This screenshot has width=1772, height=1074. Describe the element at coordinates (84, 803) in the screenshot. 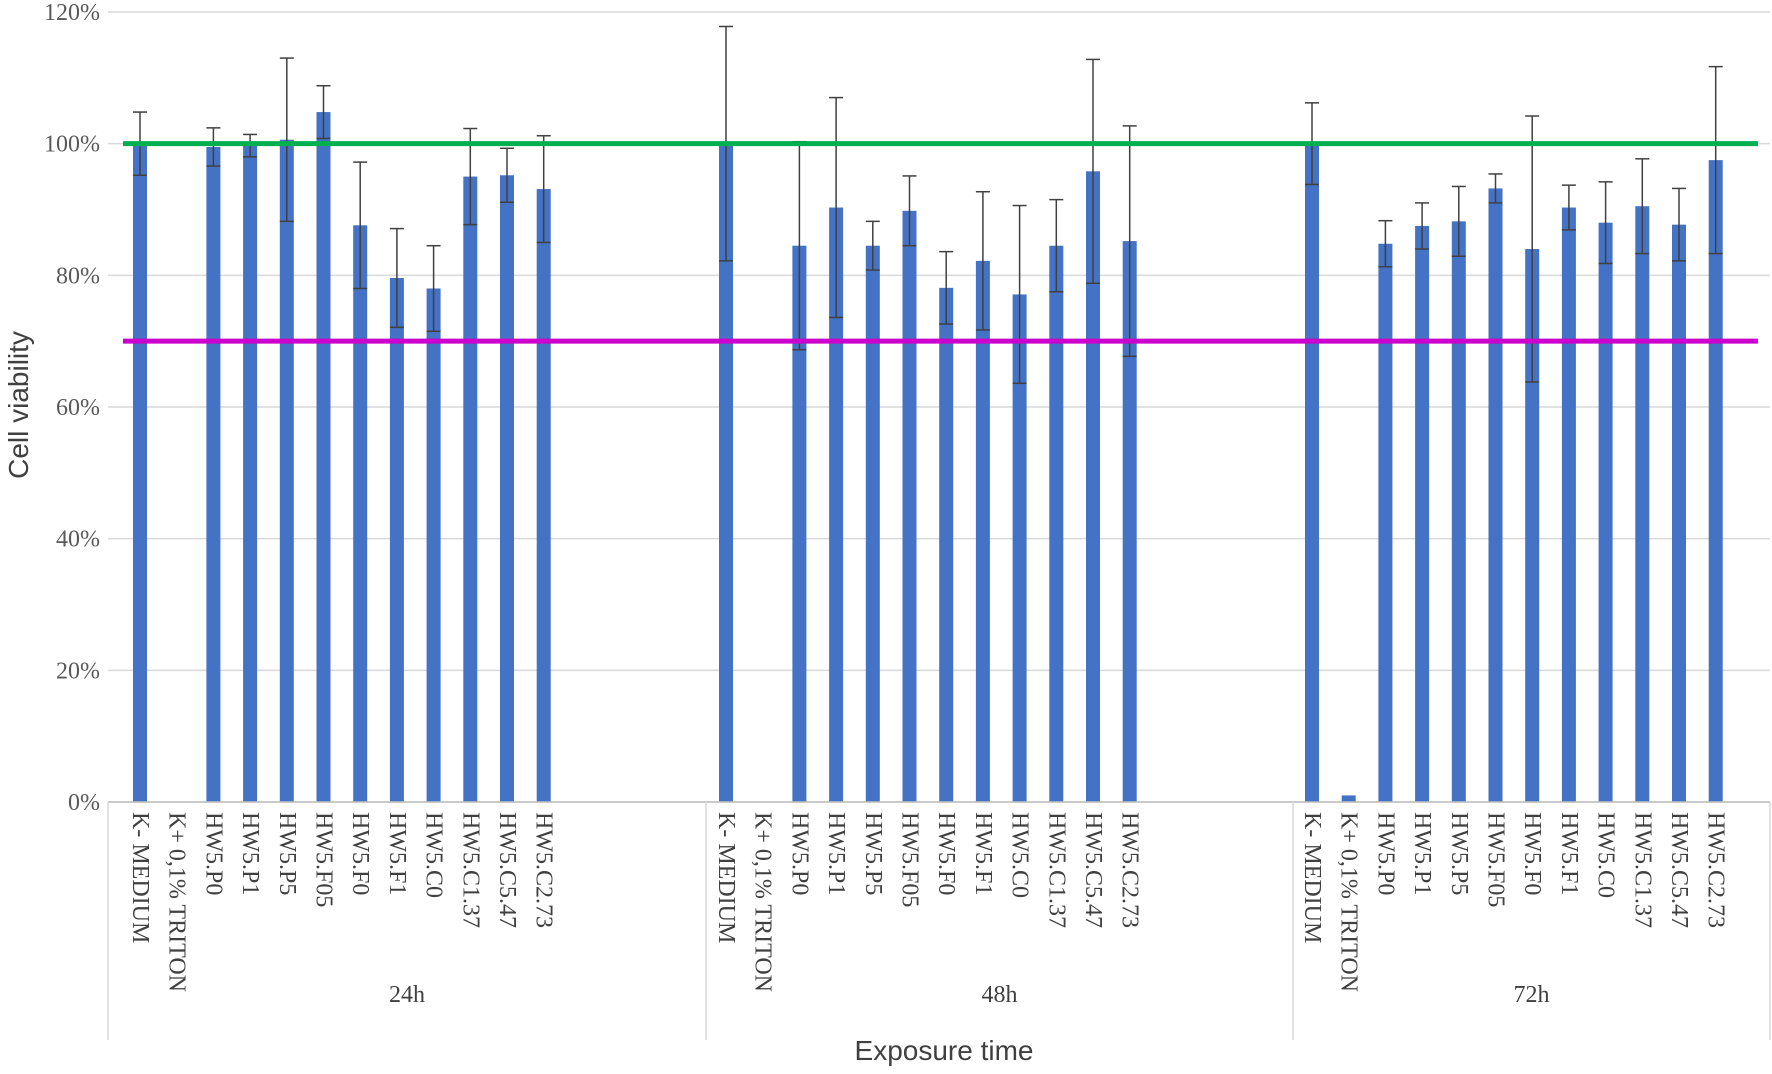

I see `y-tick-label: 0%` at that location.